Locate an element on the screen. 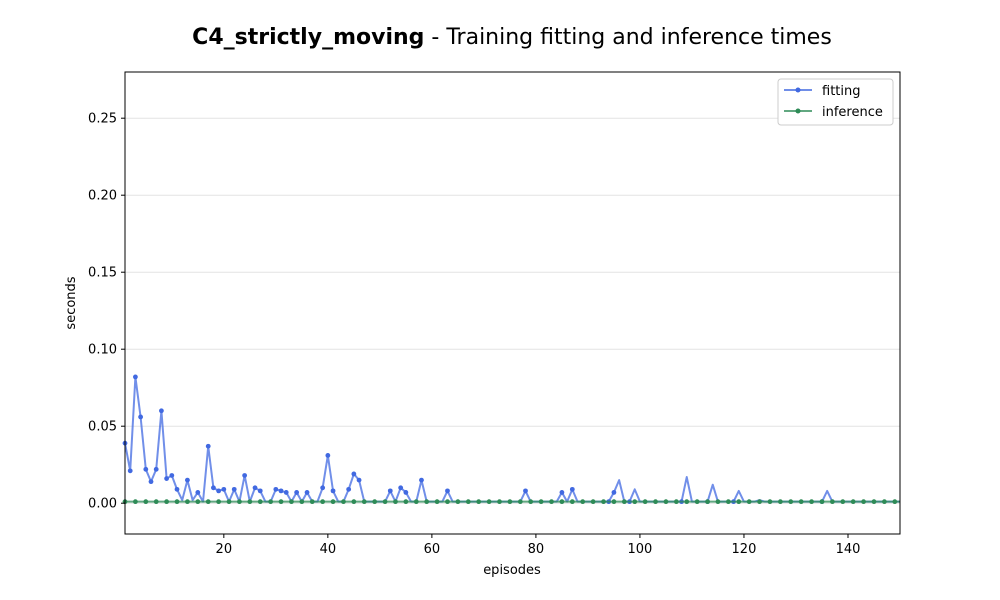  x-tick-label-2: 60 is located at coordinates (432, 549).